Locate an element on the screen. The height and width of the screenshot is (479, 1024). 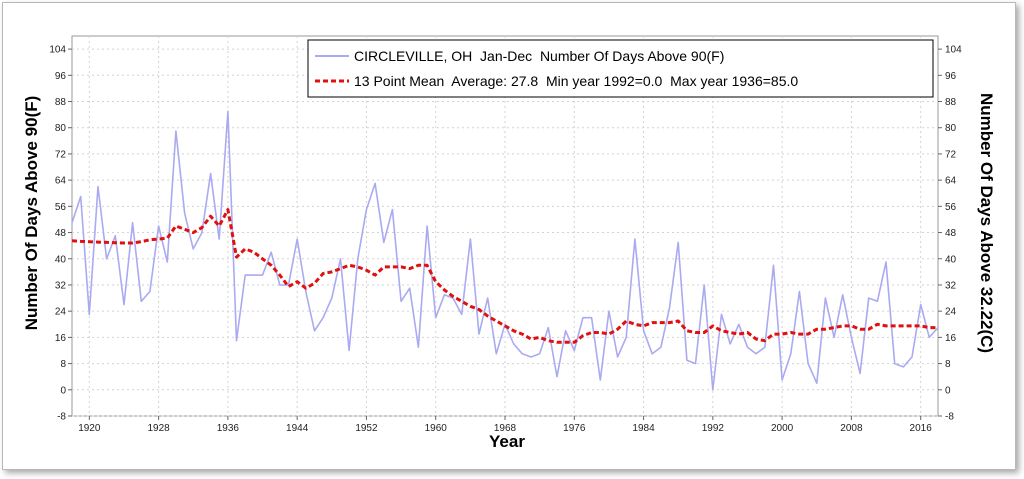
y-tick-label-left: 88 is located at coordinates (61, 102).